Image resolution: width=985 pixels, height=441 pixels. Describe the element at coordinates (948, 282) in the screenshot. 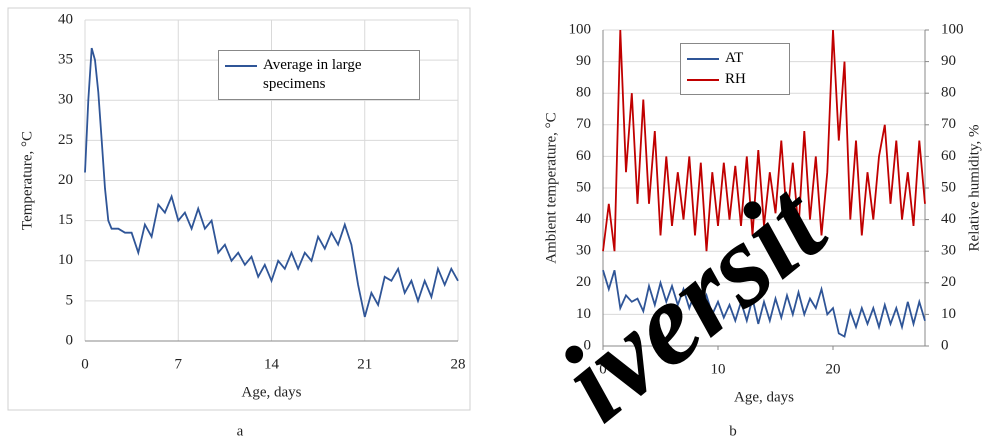

I see `y2-tick-label: 20` at that location.